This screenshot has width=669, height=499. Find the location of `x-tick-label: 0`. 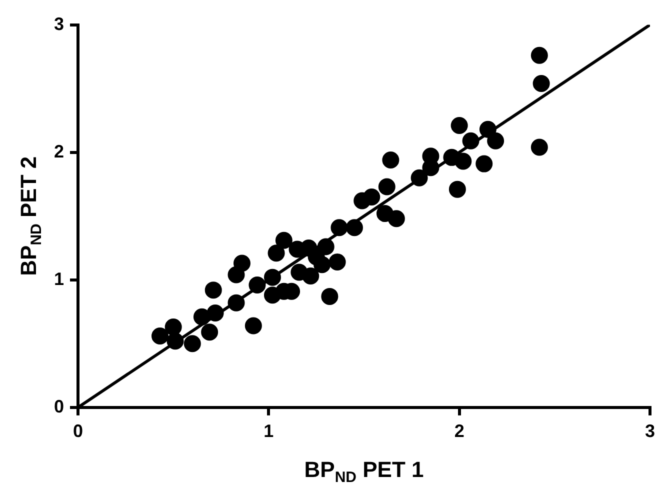

x-tick-label: 0 is located at coordinates (78, 431).